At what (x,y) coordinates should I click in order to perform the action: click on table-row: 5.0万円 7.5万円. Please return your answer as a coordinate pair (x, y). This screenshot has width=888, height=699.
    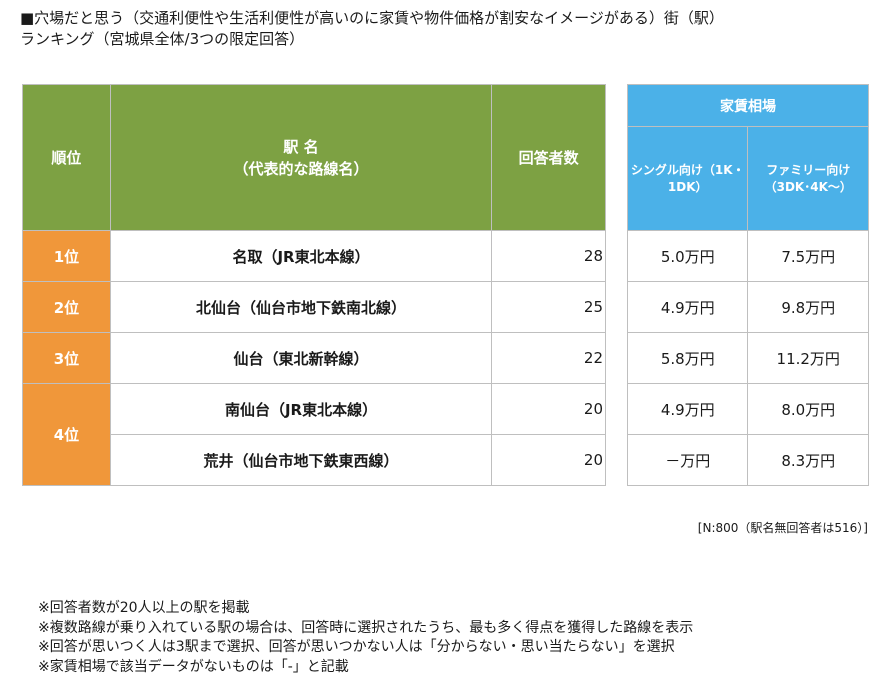
    Looking at the image, I should click on (747, 256).